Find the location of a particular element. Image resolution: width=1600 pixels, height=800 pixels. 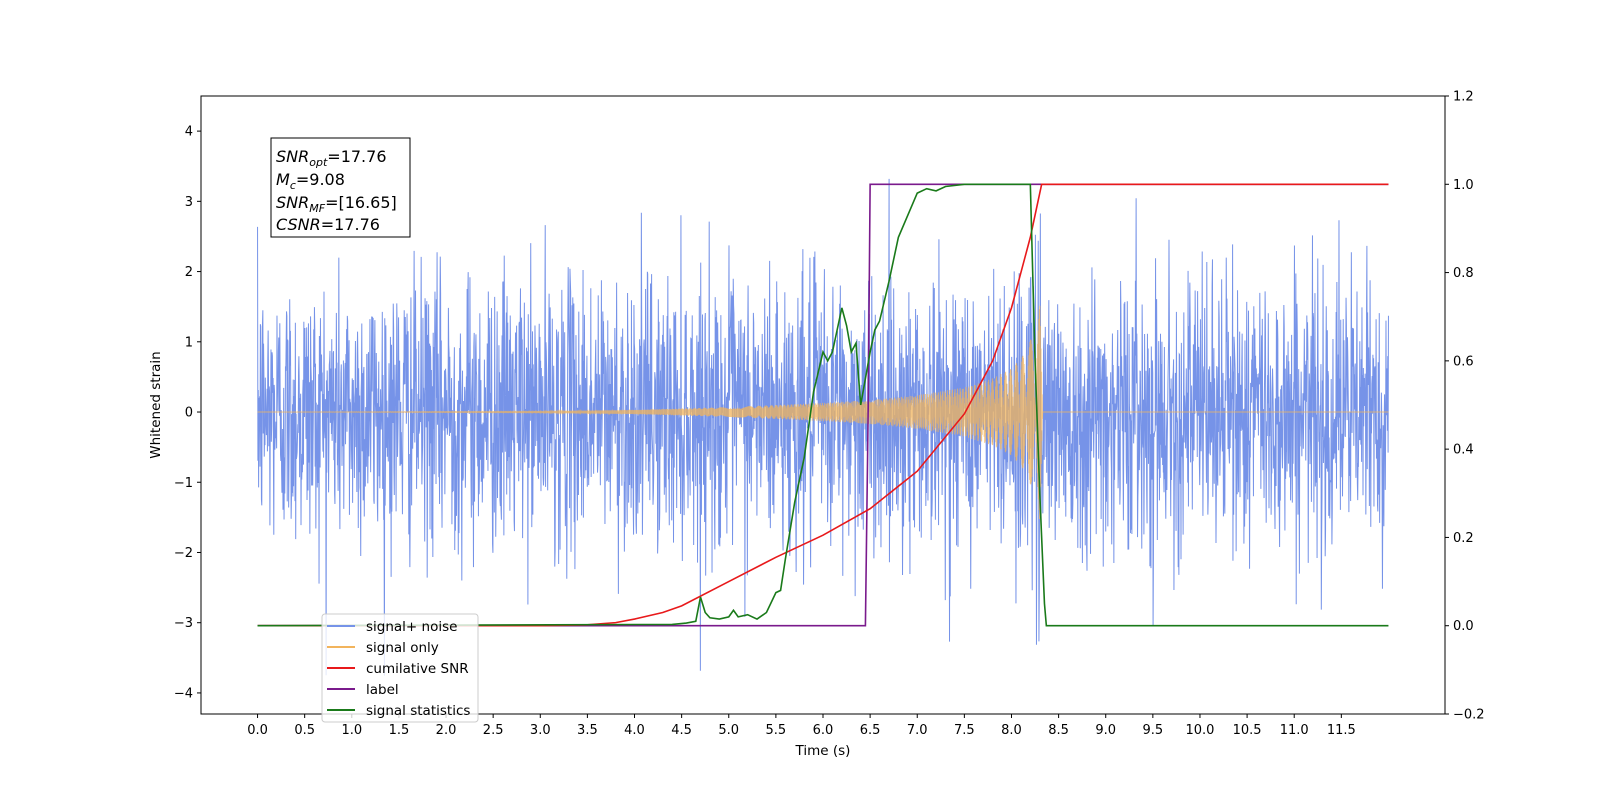

y-left-tick-label: 1 is located at coordinates (189, 342).